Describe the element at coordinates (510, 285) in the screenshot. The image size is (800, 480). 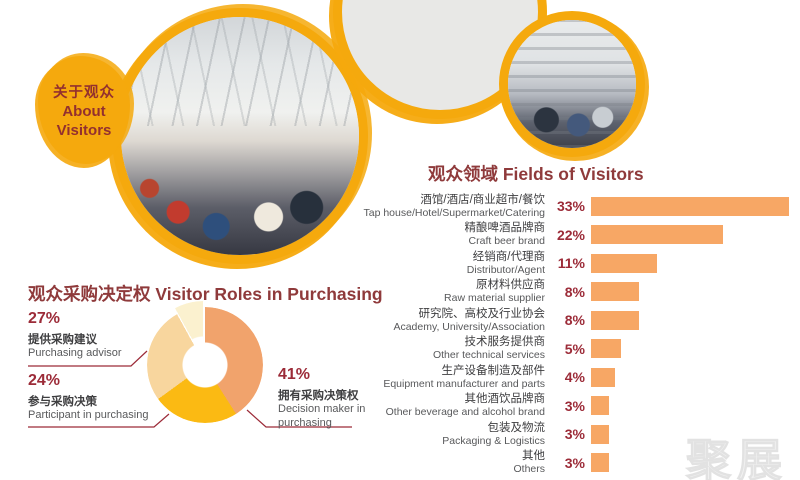
I see `bar-label-zh: 原材料供应商` at that location.